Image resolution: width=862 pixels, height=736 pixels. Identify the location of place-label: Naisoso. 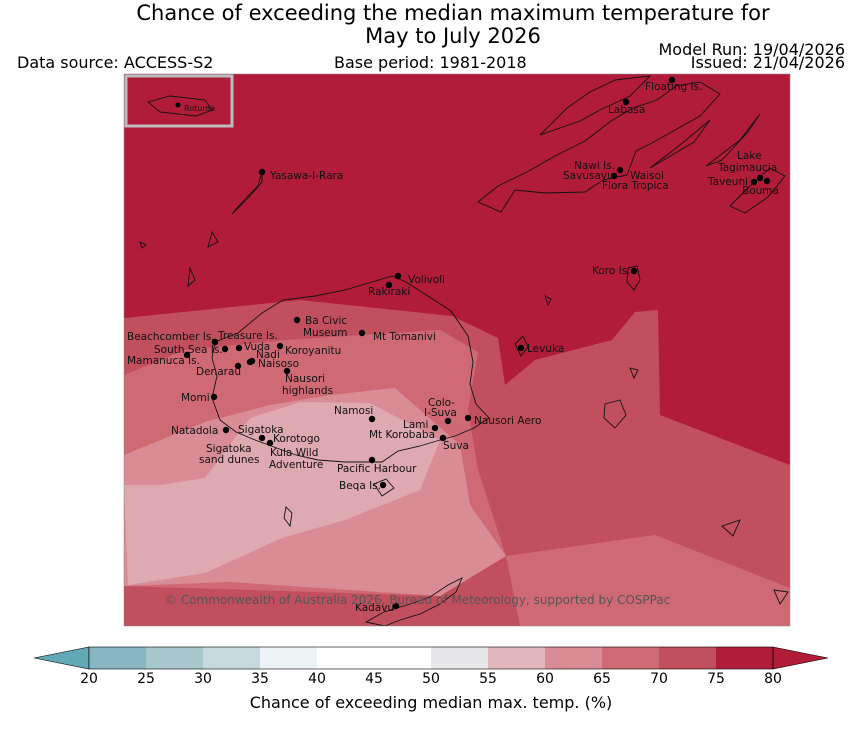
(278, 364).